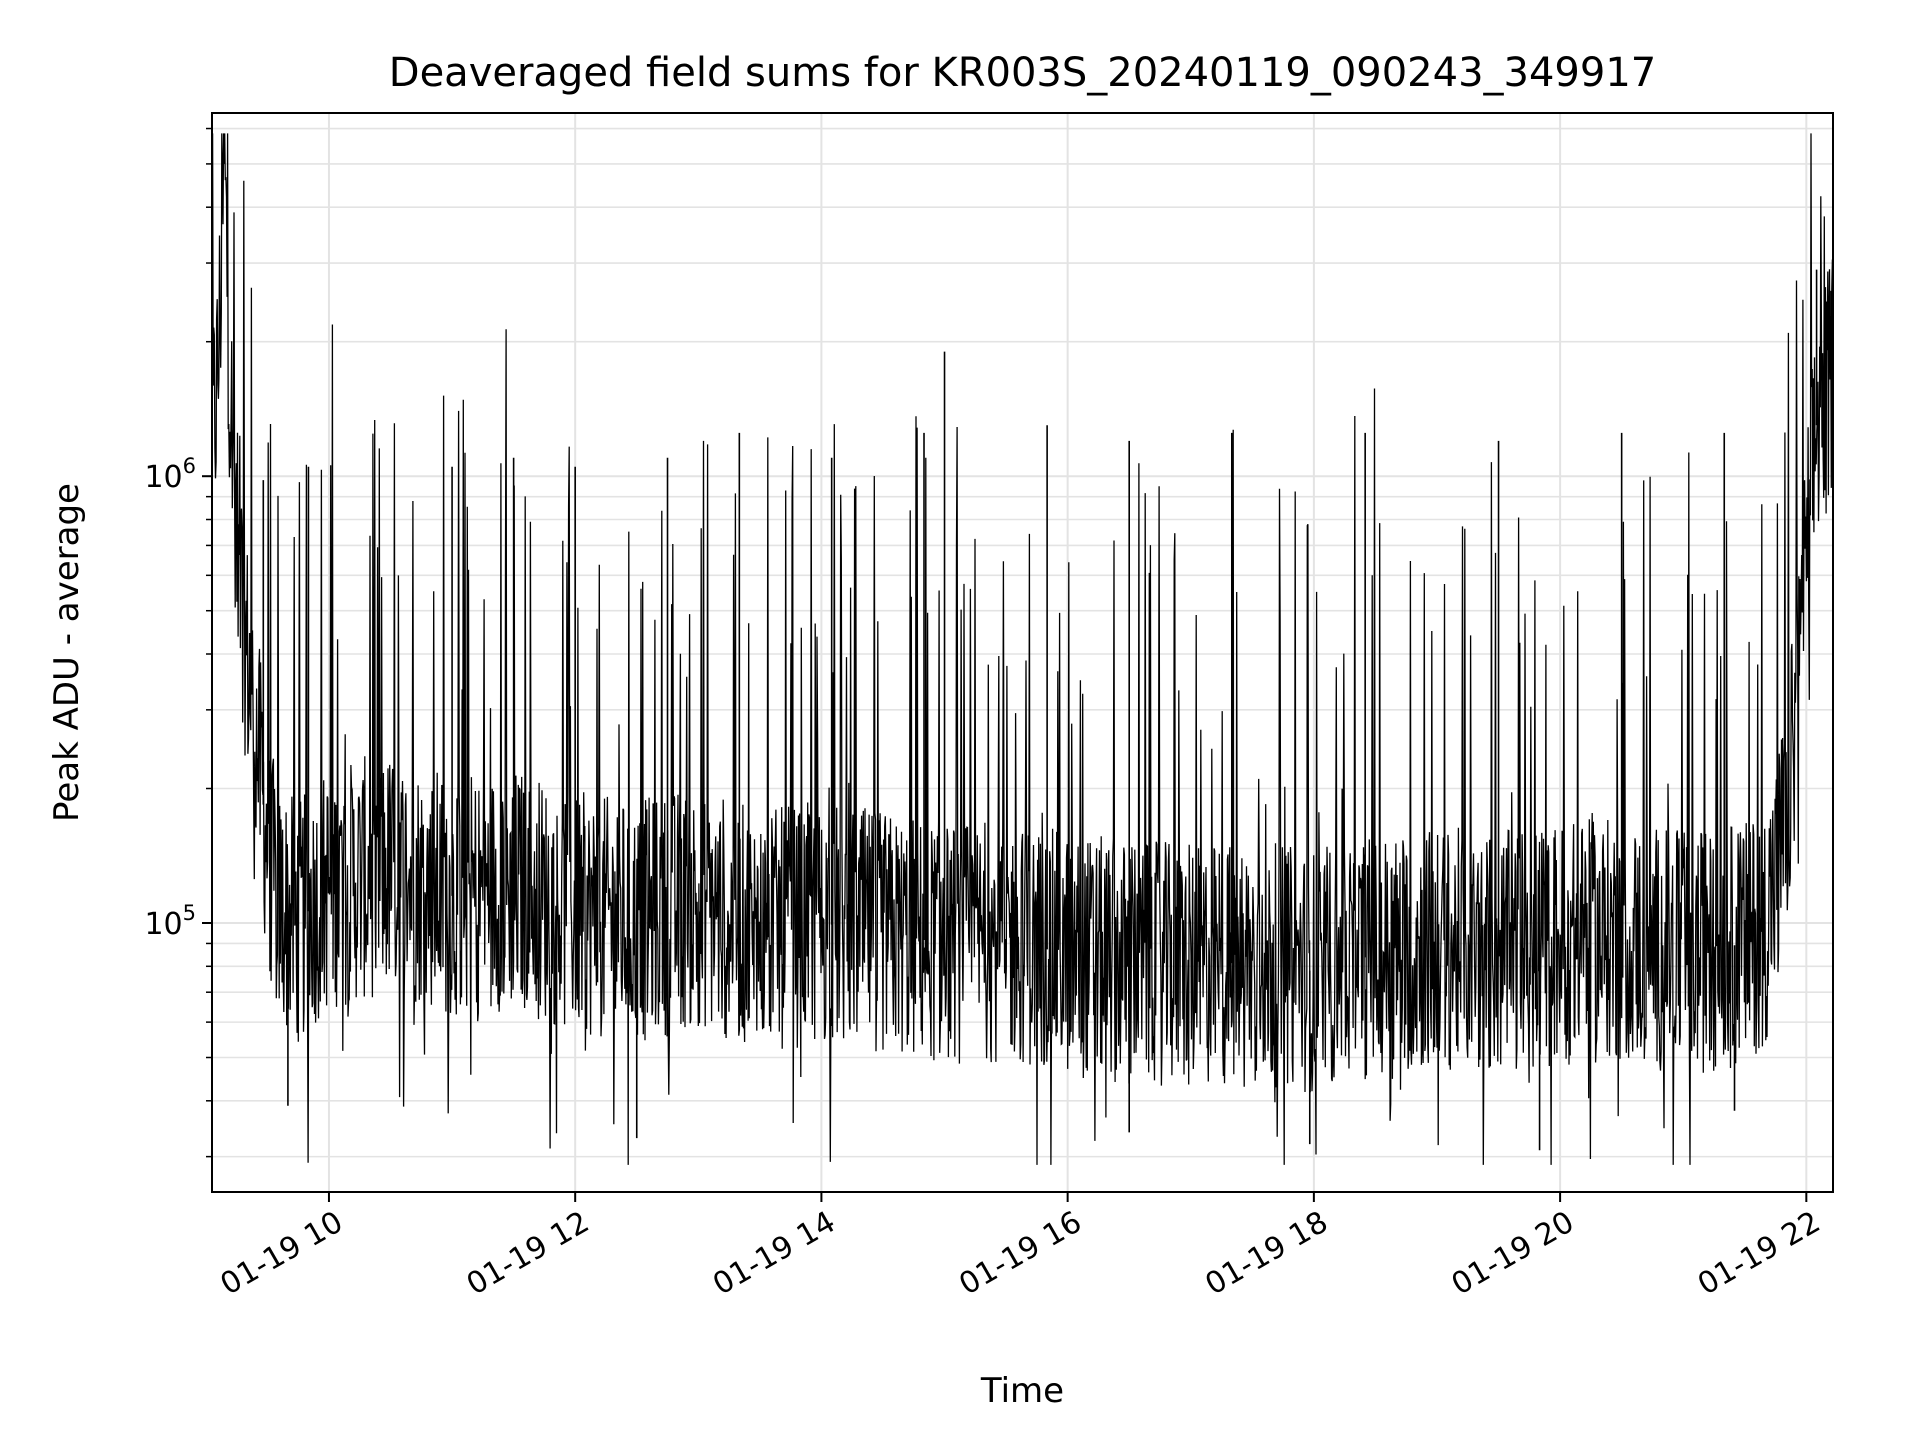  I want to click on y-tick-label: 10⁶, so click(170, 474).